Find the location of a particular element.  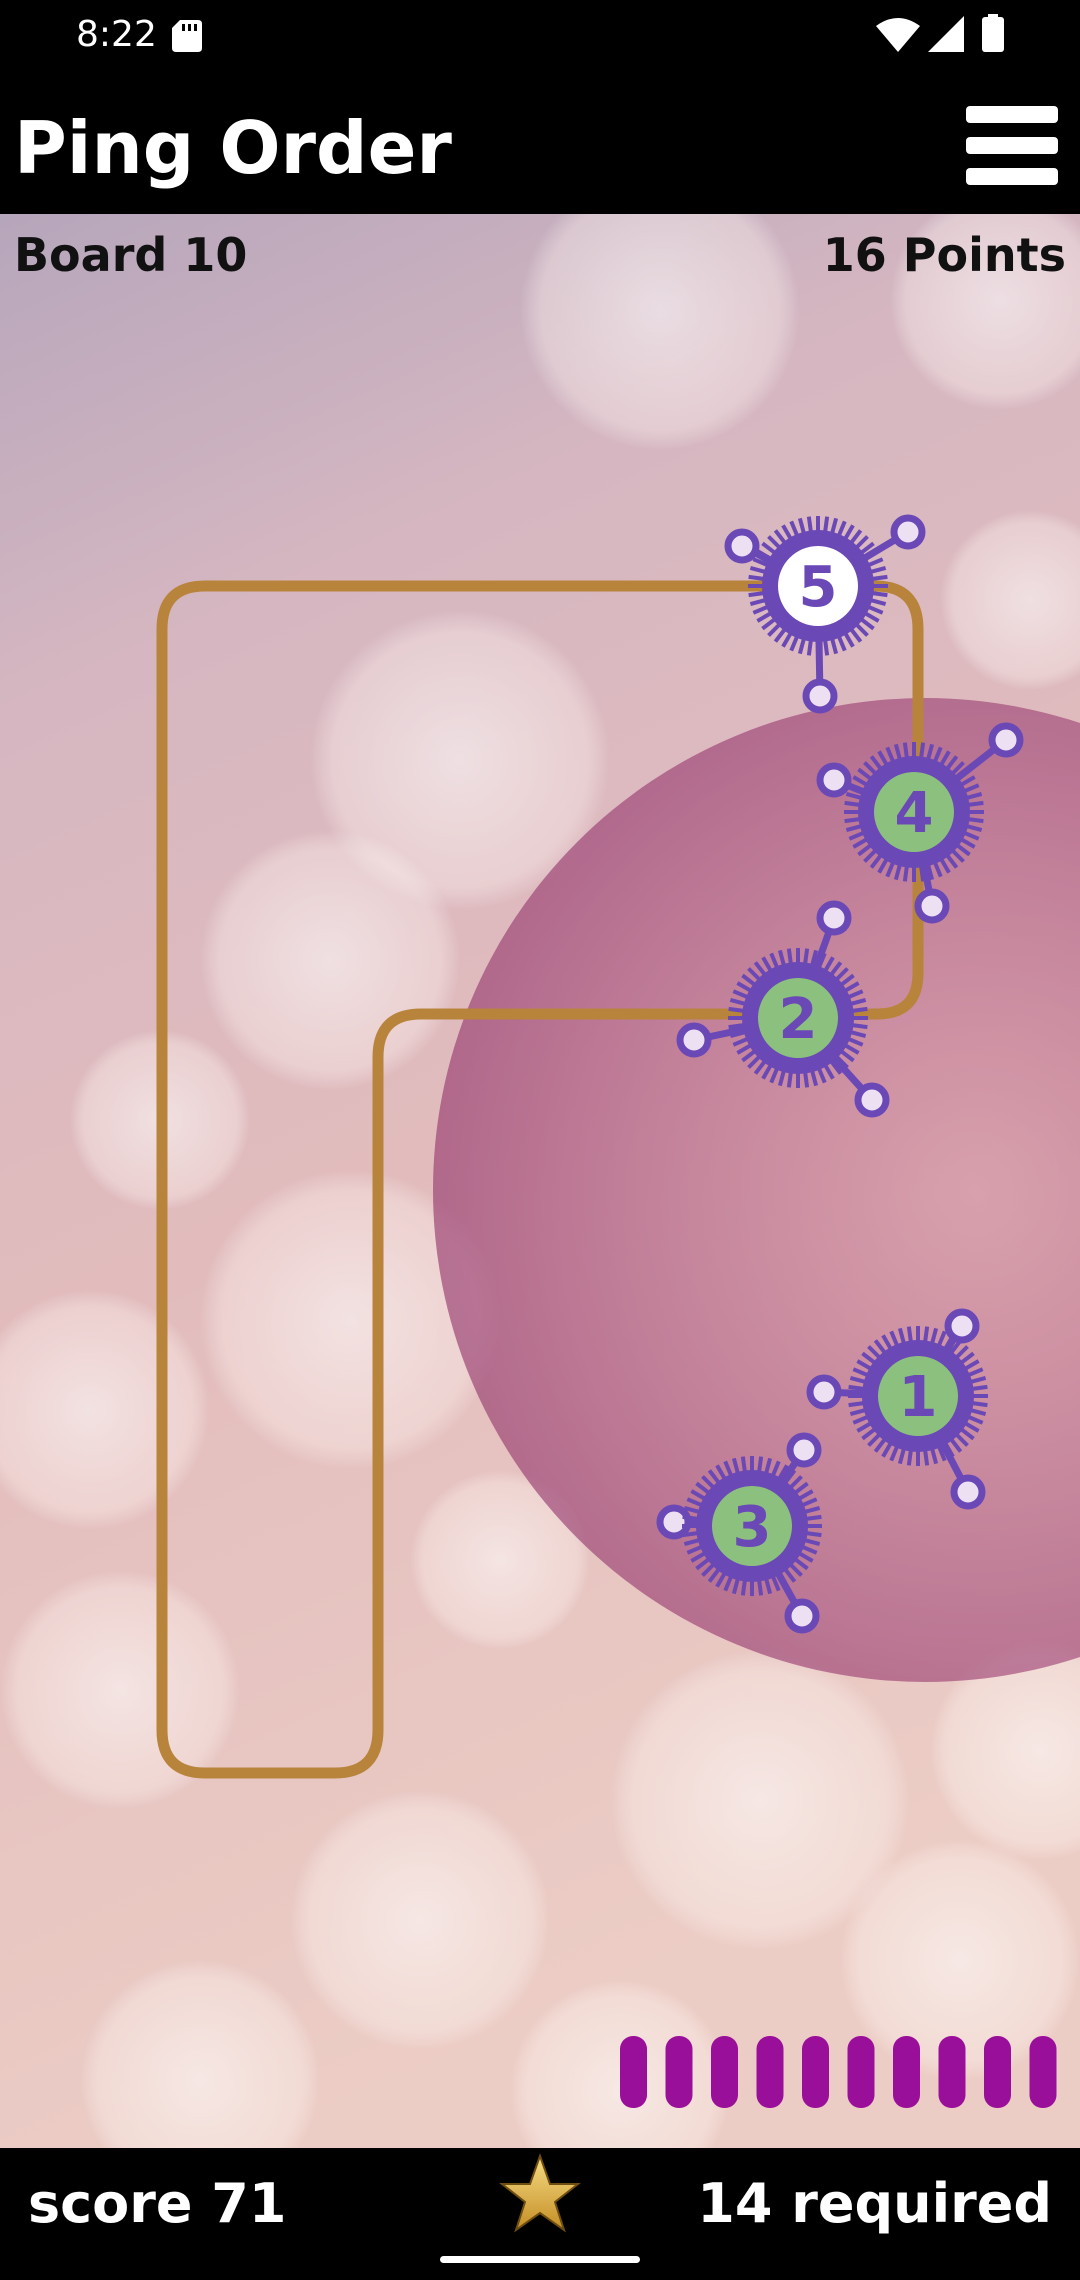

board-number: Board 10 is located at coordinates (131, 255).